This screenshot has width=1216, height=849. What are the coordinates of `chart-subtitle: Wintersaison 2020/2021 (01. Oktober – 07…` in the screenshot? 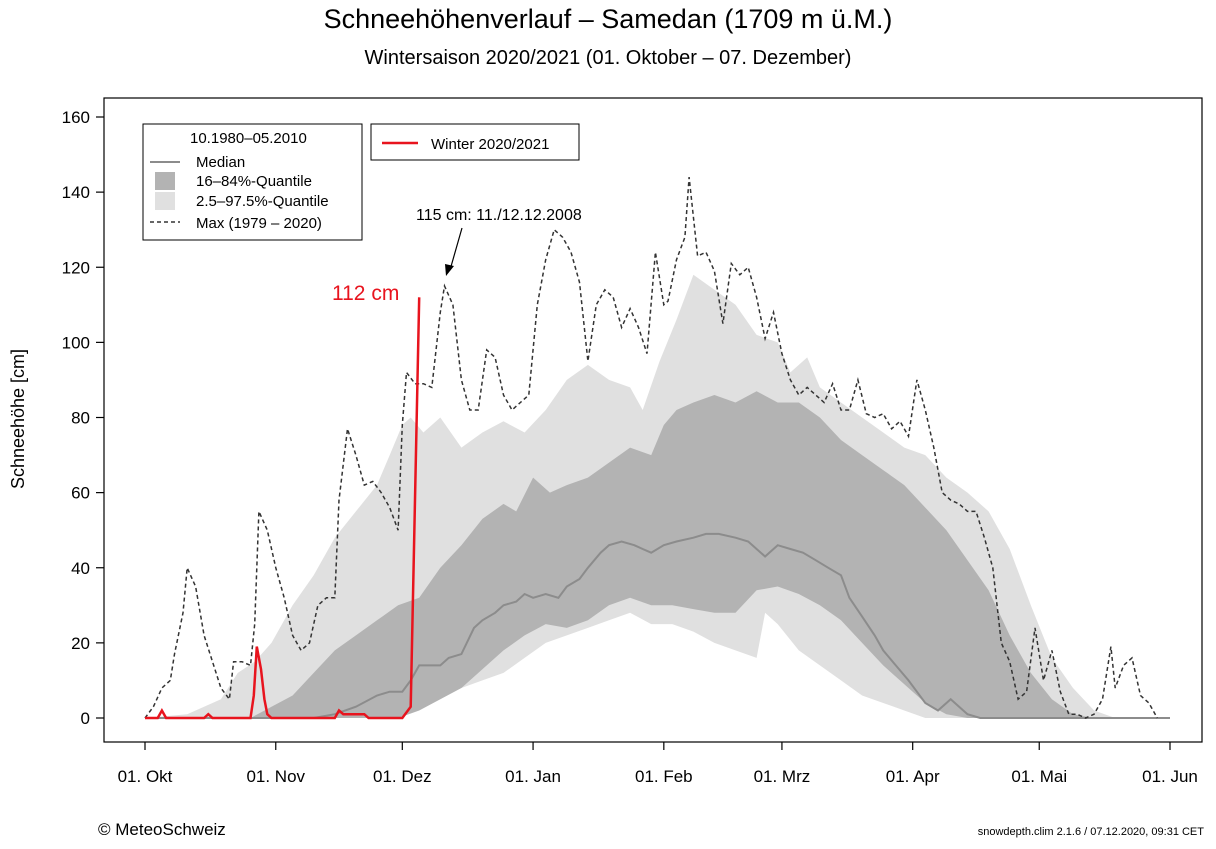 It's located at (608, 58).